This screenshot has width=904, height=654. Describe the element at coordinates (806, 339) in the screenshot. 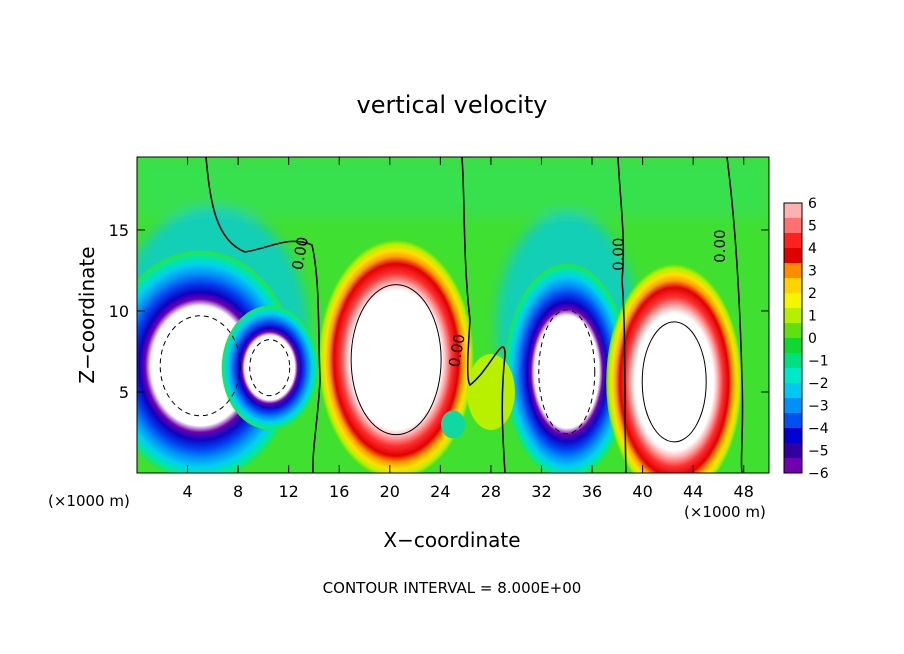

I see `colorbar: 6 5 4 3 2 1 0 −1 −2 −3 −4 −5 −6` at that location.